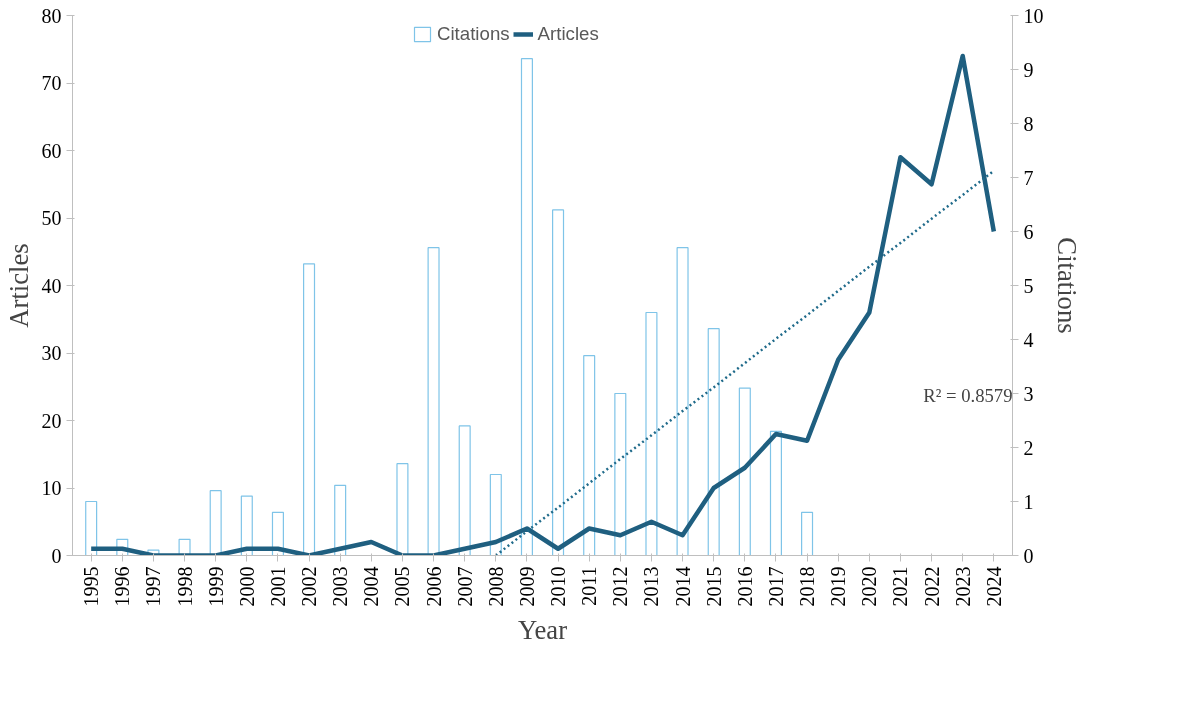 This screenshot has width=1191, height=711. Describe the element at coordinates (620, 586) in the screenshot. I see `x-tick-label: 2012` at that location.